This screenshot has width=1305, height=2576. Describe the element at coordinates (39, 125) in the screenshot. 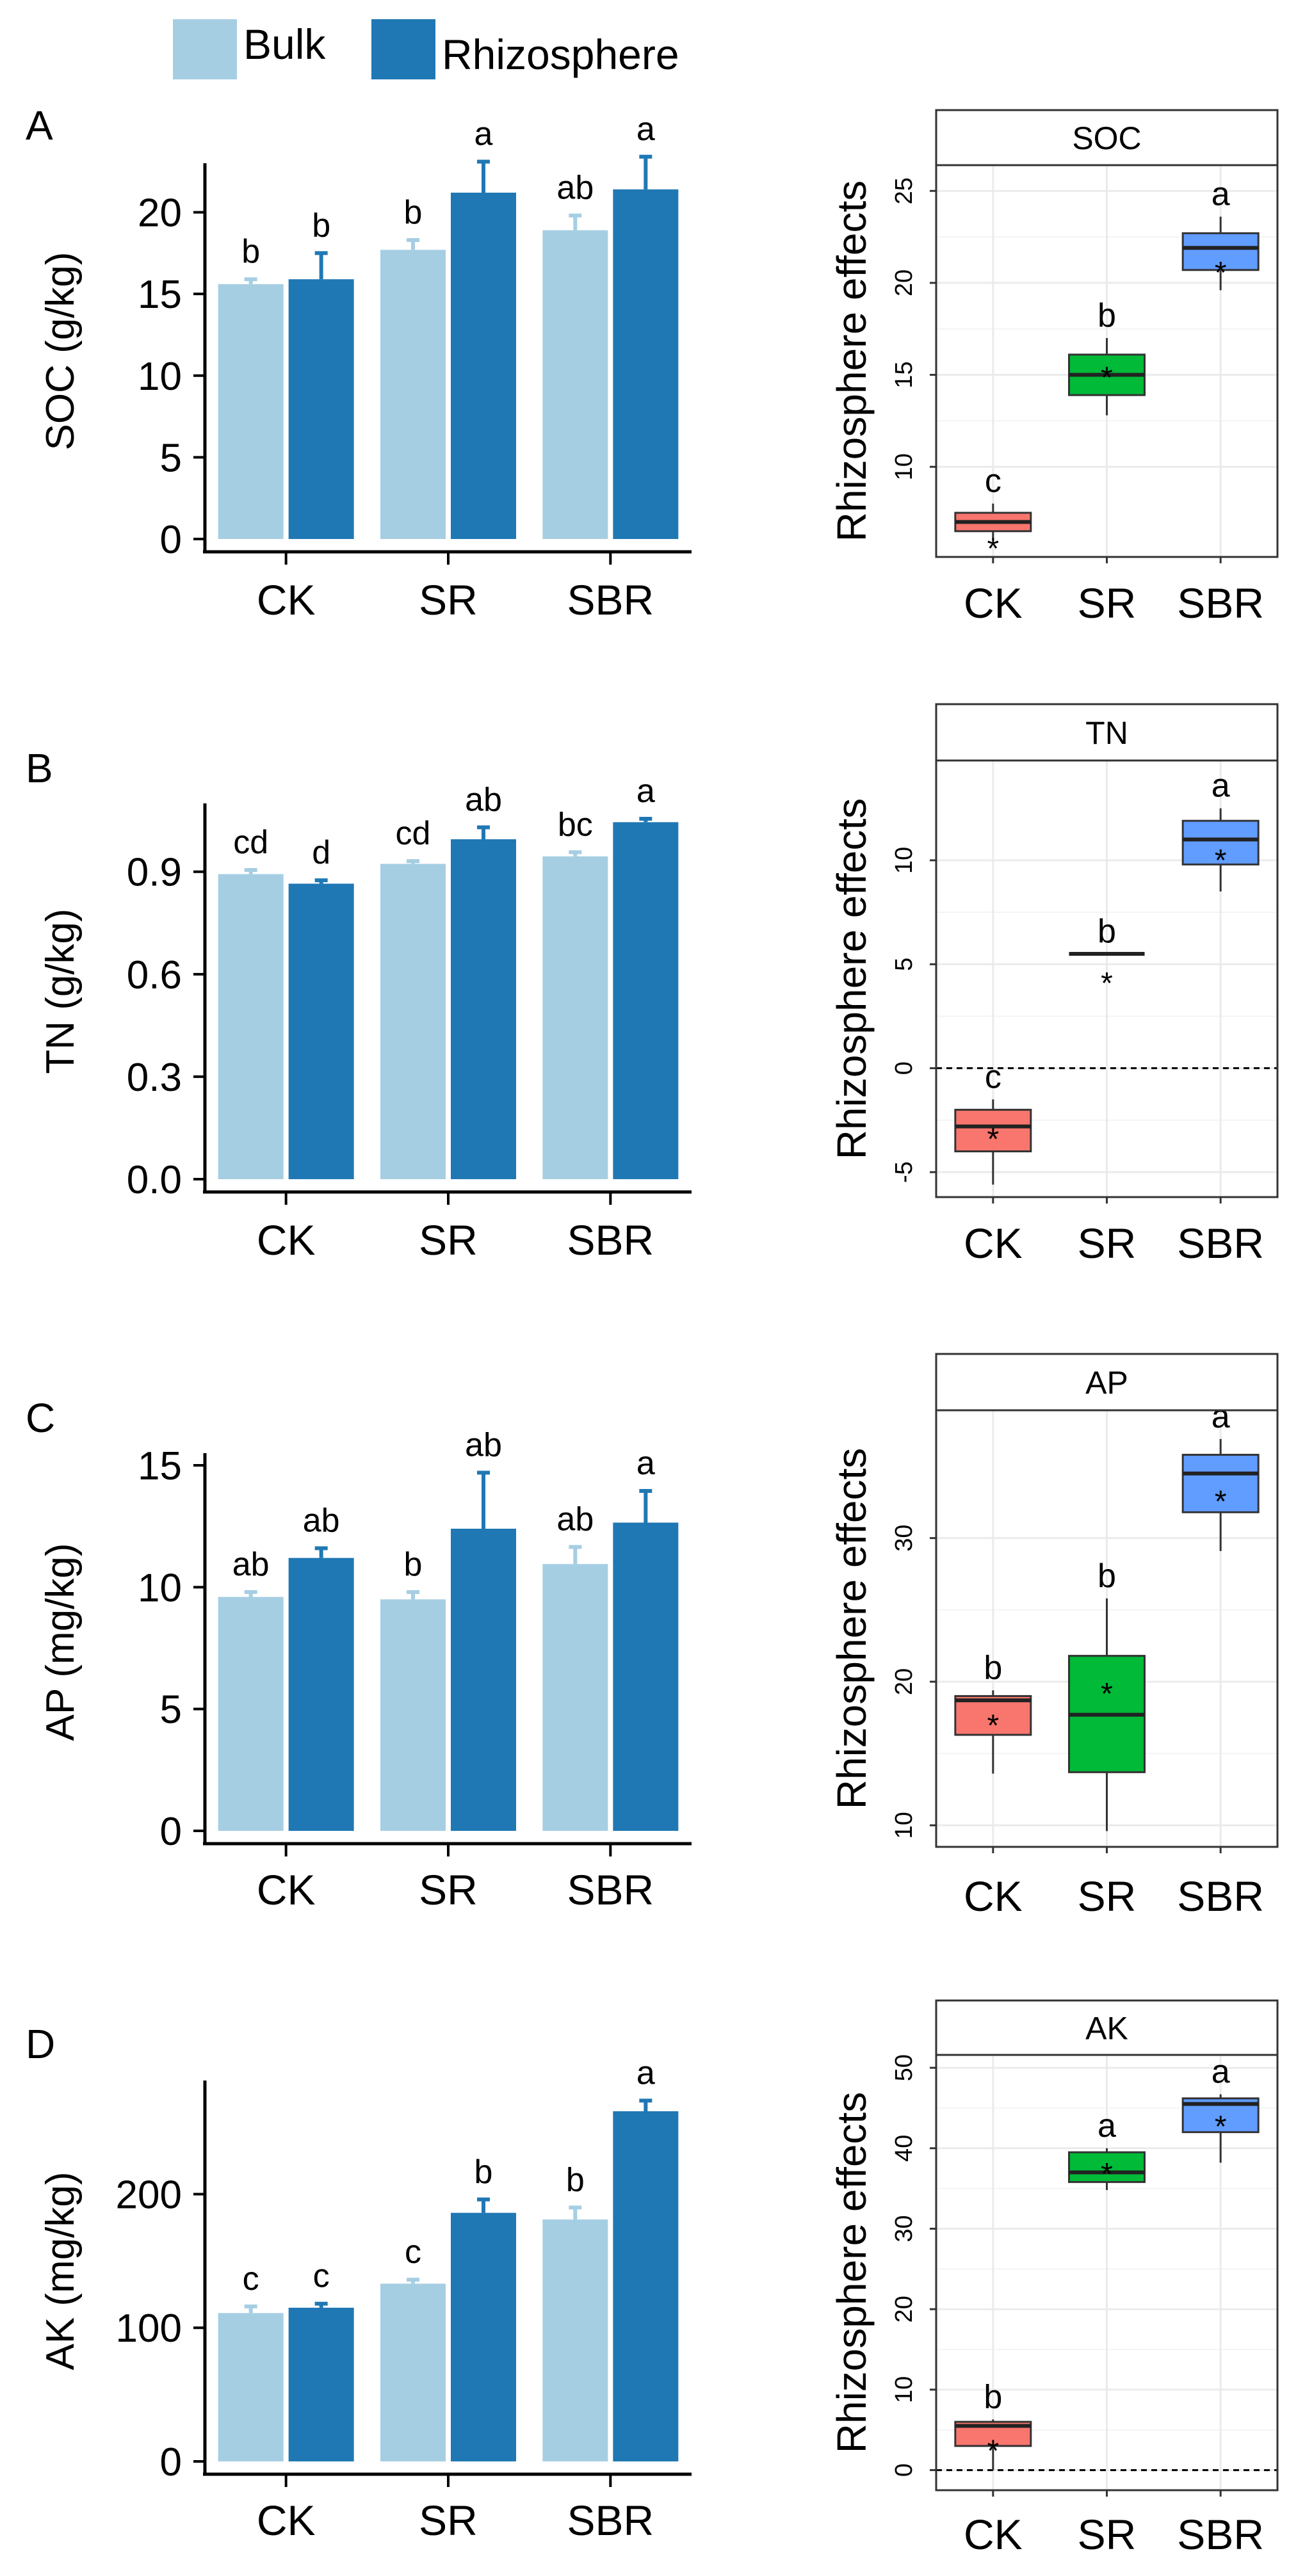

I see `panel-label: A` at that location.